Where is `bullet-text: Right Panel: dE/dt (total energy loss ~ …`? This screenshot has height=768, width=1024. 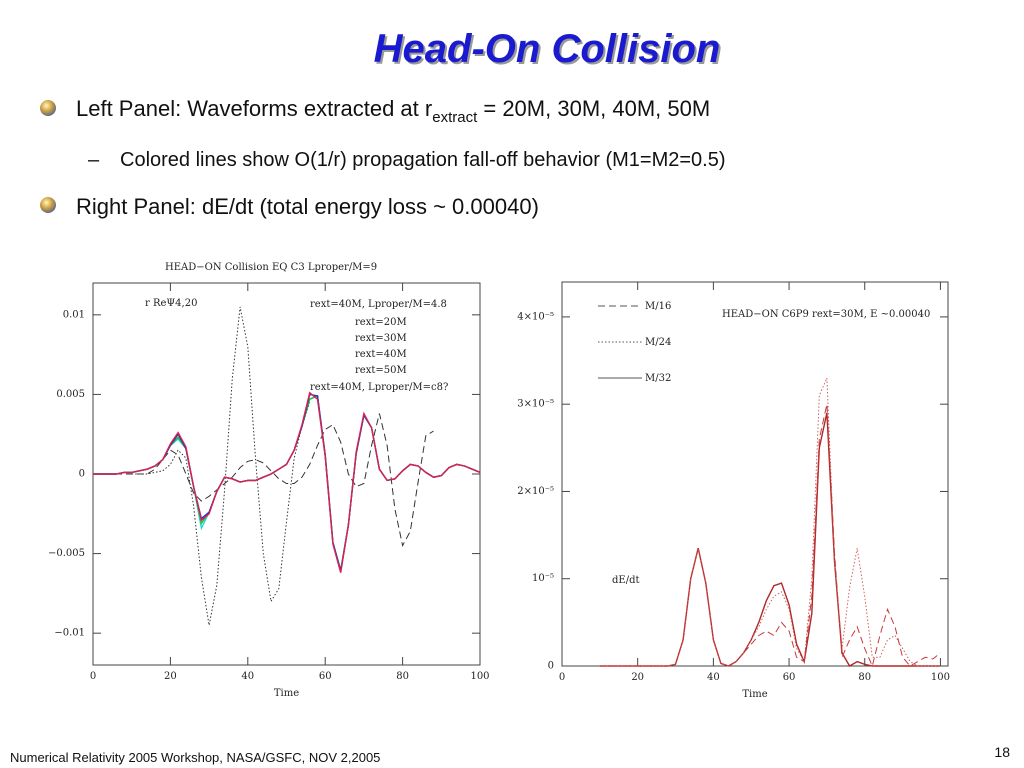
bullet-text: Right Panel: dE/dt (total energy loss ~ … is located at coordinates (307, 206).